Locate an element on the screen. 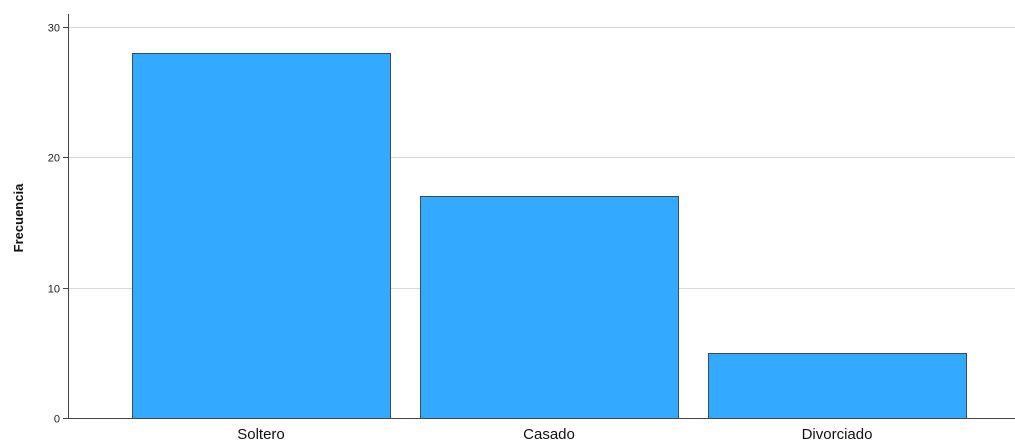  y-tick-label: 30 is located at coordinates (54, 29).